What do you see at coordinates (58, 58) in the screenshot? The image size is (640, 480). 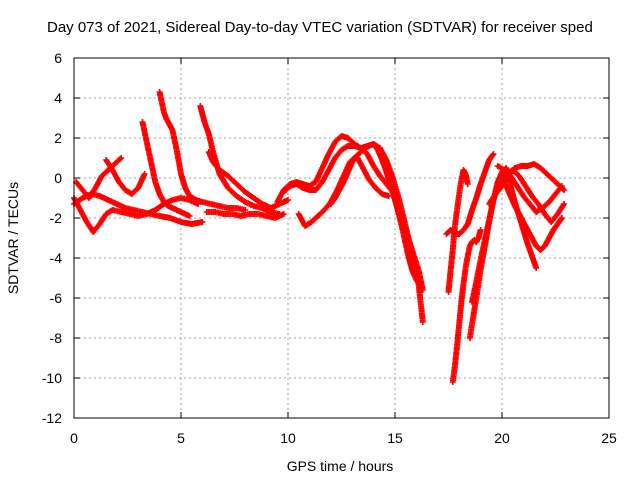 I see `y-tick-label: 6` at bounding box center [58, 58].